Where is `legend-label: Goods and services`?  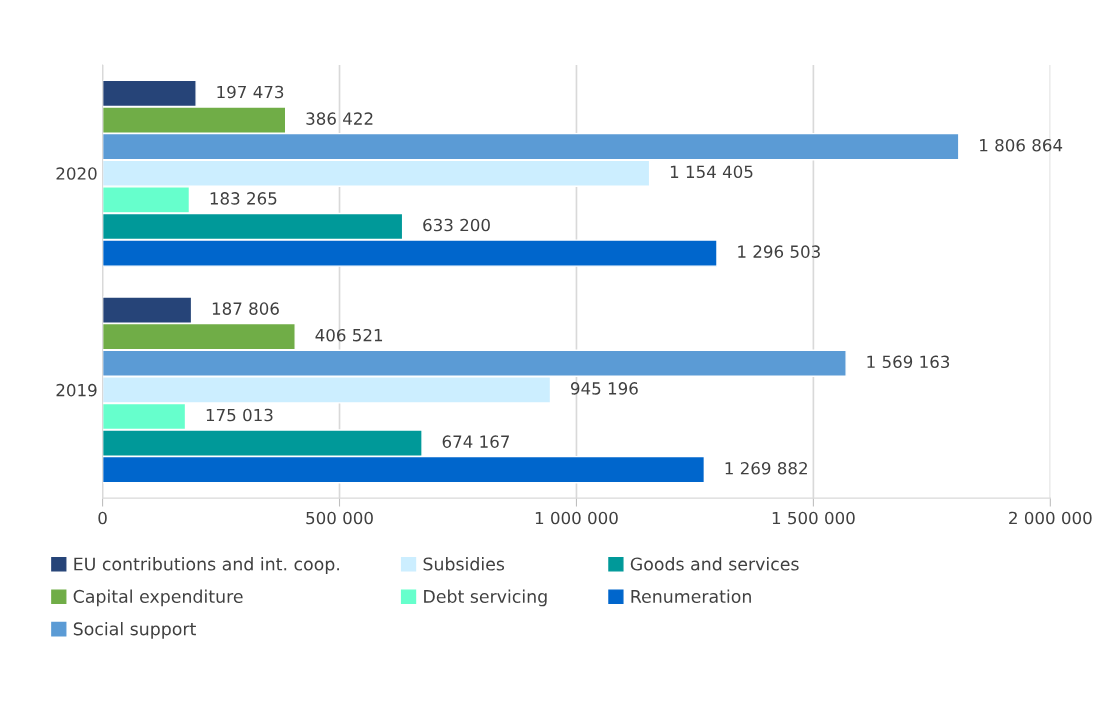
legend-label: Goods and services is located at coordinates (714, 564).